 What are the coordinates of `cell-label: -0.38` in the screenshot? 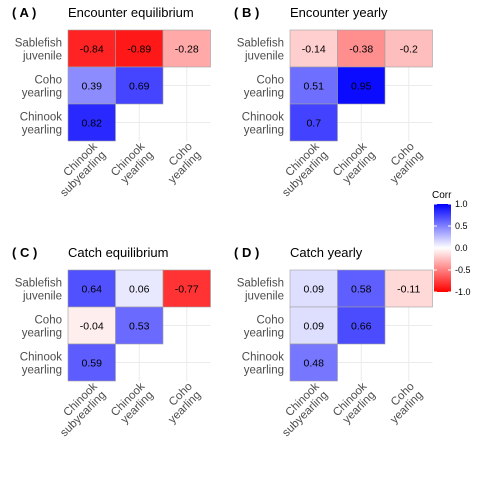 It's located at (361, 50).